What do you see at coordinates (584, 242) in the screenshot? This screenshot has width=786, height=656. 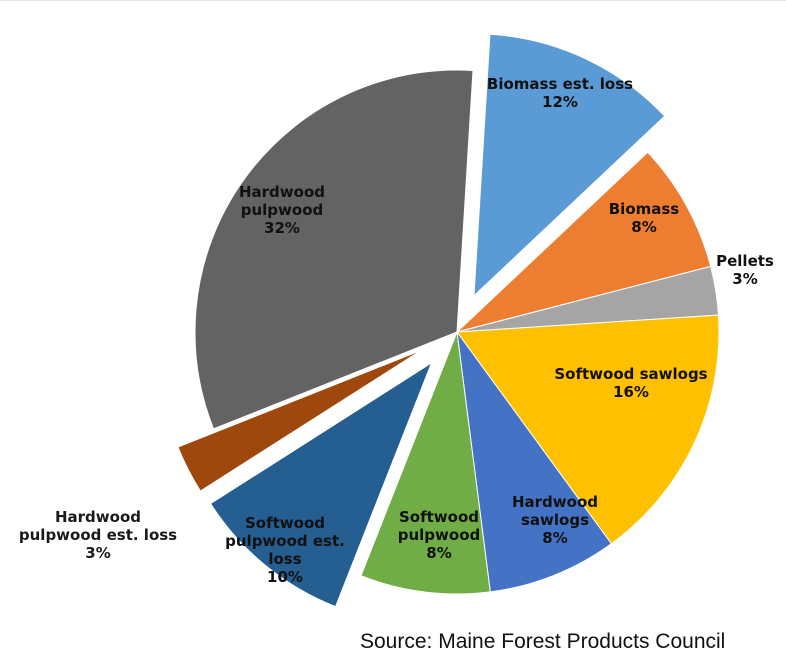 I see `pie-slice-biomass` at bounding box center [584, 242].